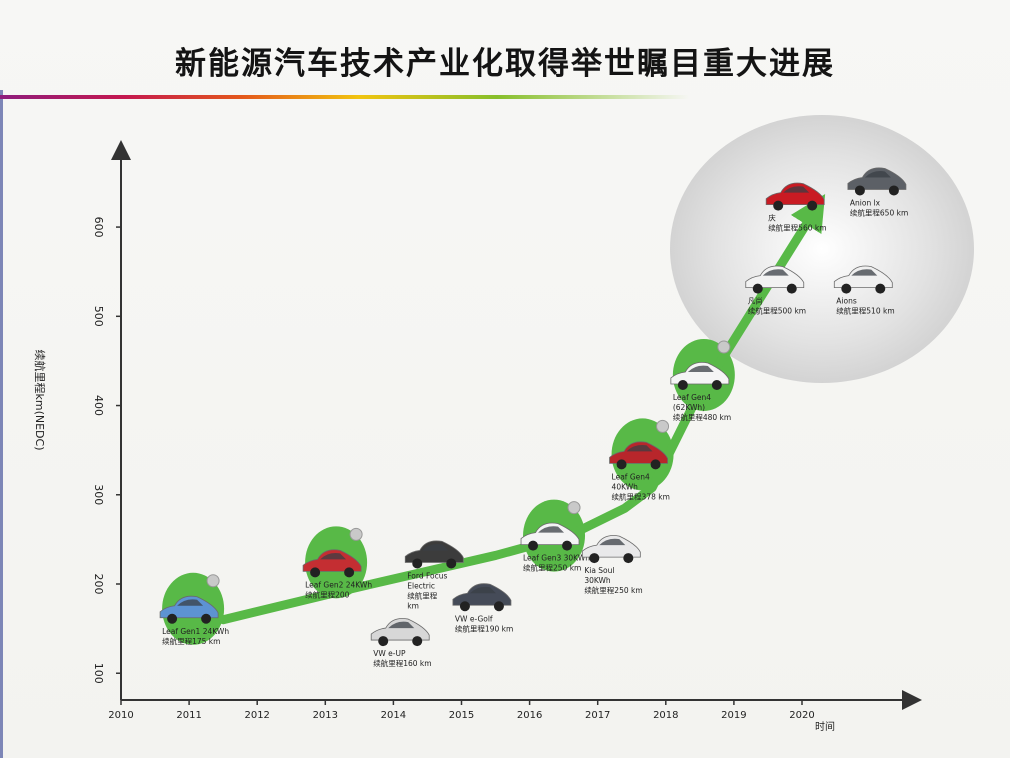 This screenshot has height=758, width=1010. I want to click on car-ford-focus-caption-3: km, so click(413, 605).